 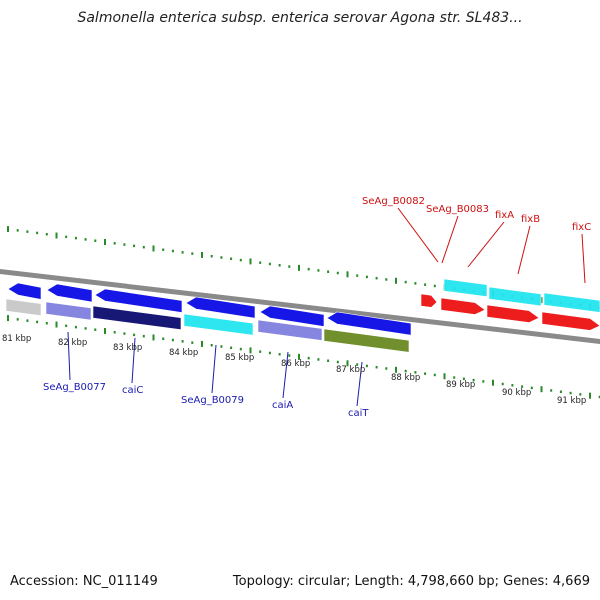 I want to click on kbp-tick-label: 85 kbp, so click(x=239, y=358).